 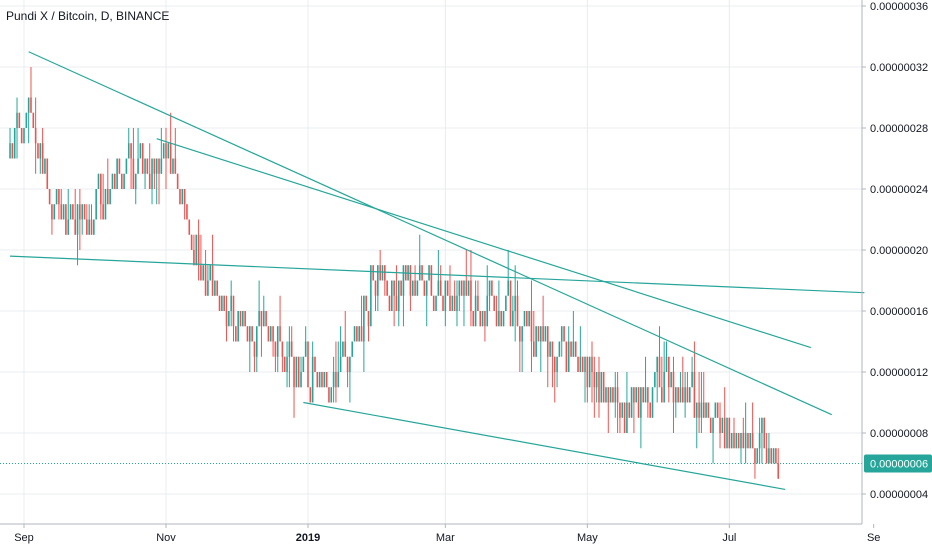 I want to click on price-tick-label: 0.00000012, so click(x=899, y=373).